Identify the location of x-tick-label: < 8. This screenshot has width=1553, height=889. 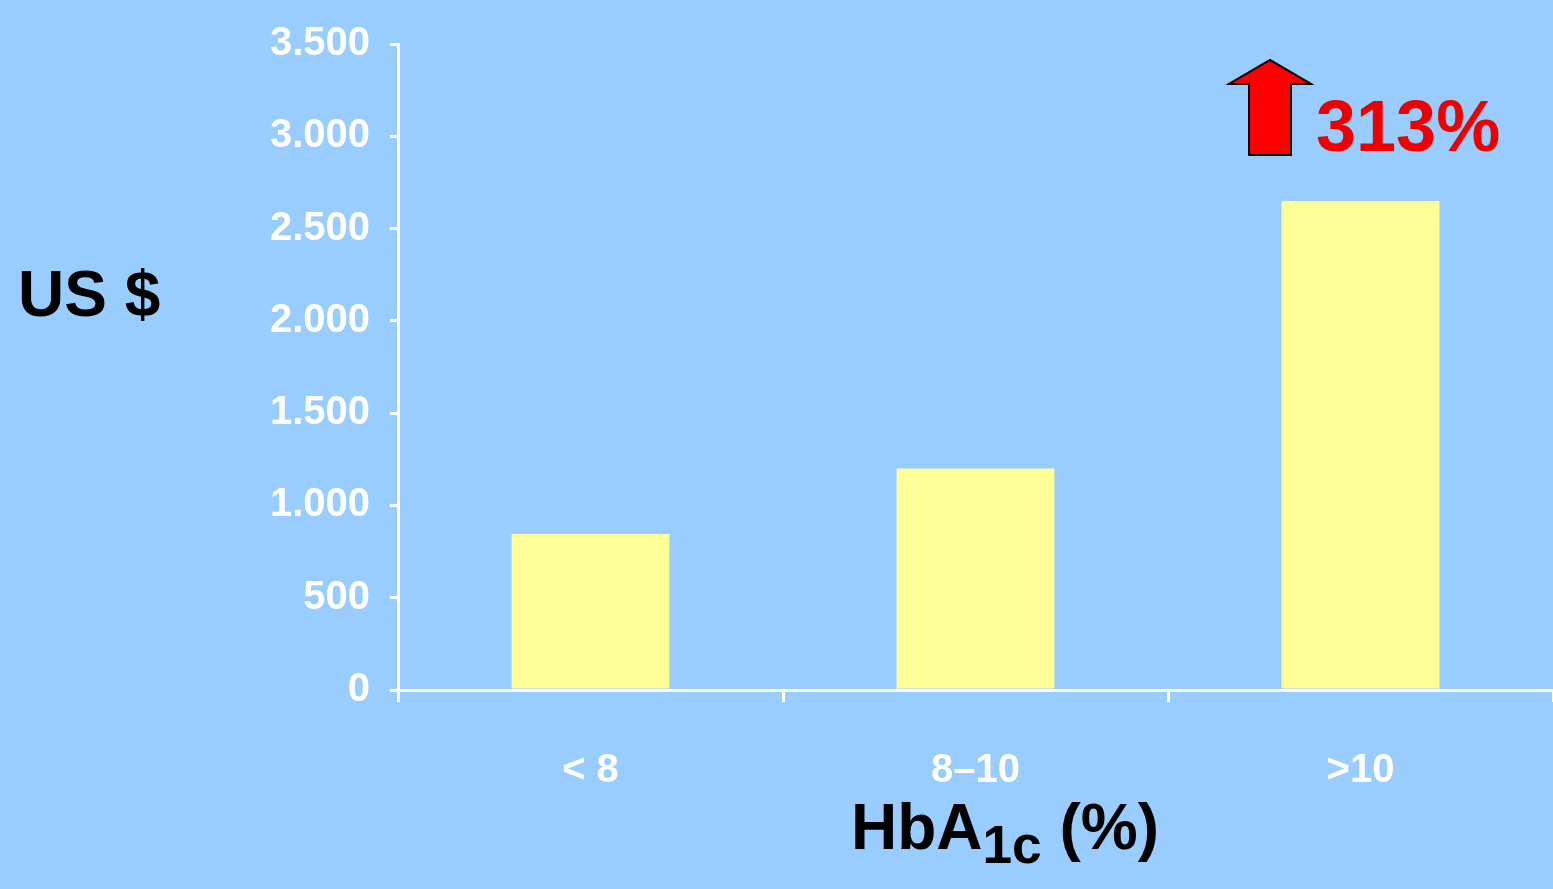
(590, 768).